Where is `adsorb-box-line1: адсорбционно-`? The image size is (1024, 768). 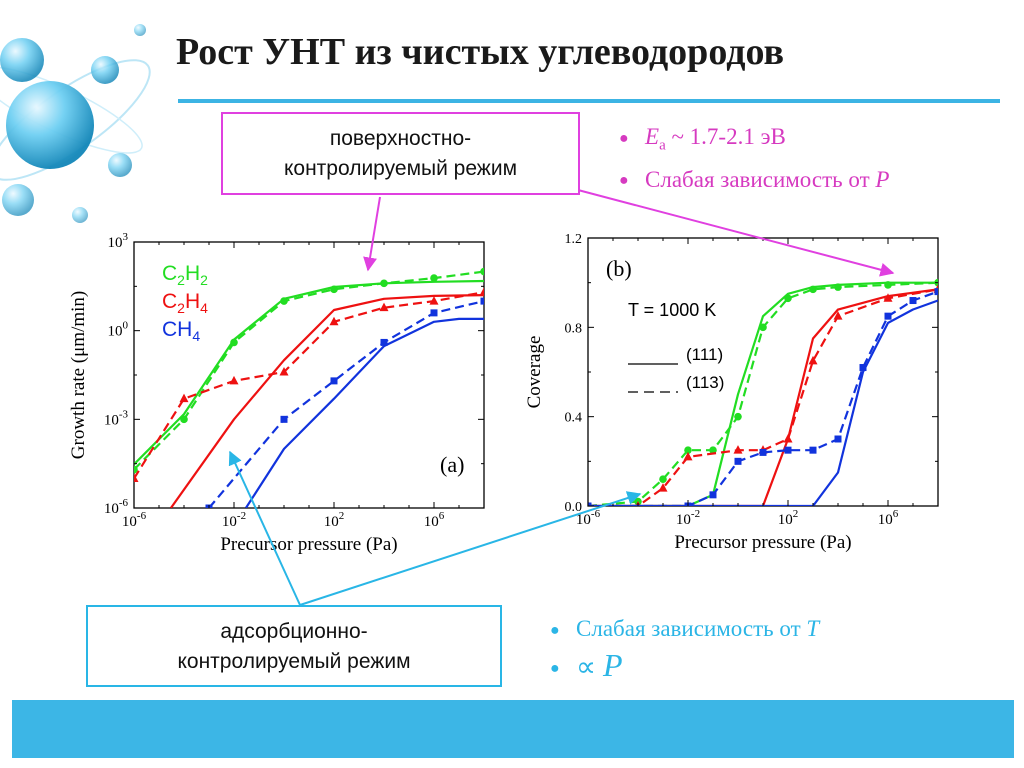
adsorb-box-line1: адсорбционно- is located at coordinates (294, 631).